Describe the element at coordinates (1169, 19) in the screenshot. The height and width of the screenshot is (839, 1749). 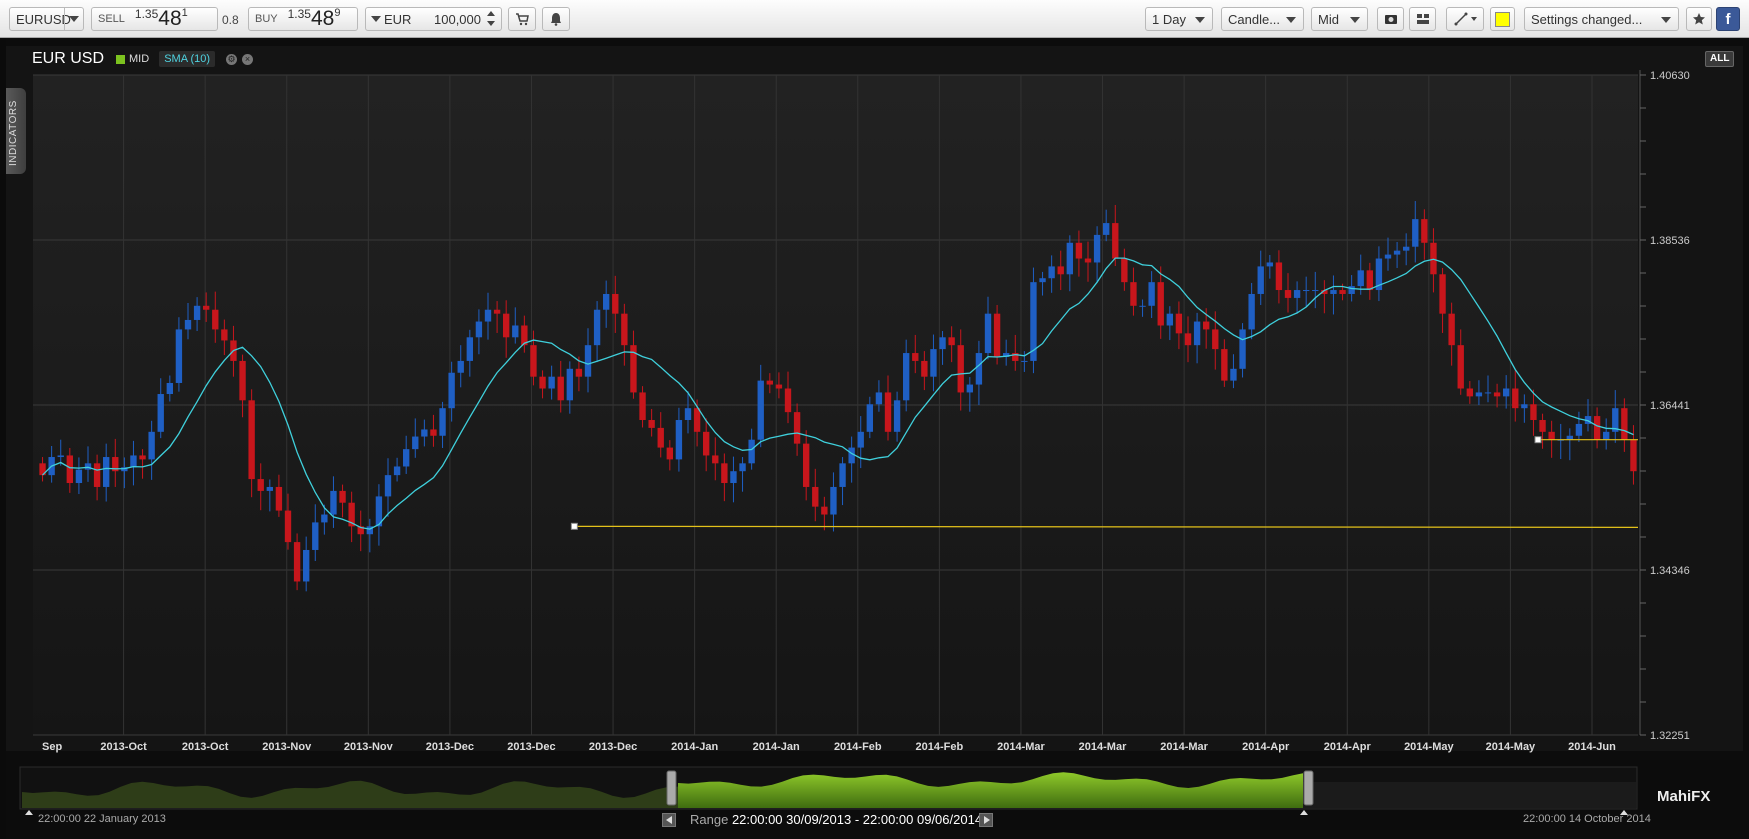
I see `timeframe-label: 1 Day` at that location.